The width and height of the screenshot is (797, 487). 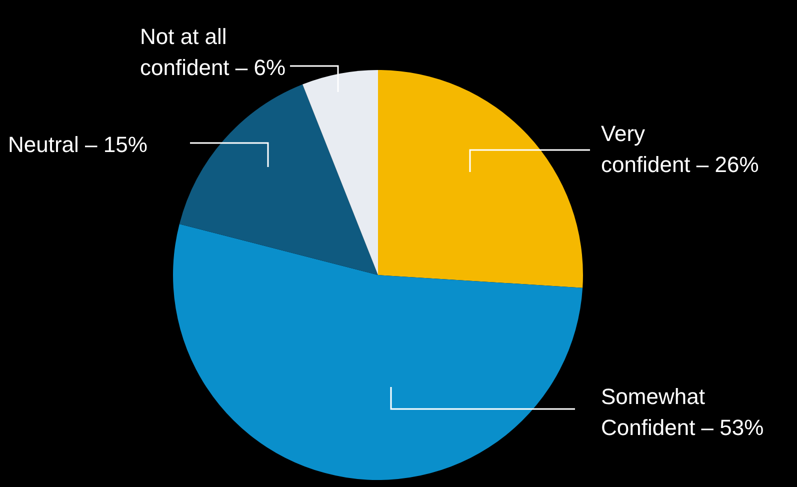 What do you see at coordinates (682, 412) in the screenshot?
I see `slice-label: Somewhat Confident – 53%` at bounding box center [682, 412].